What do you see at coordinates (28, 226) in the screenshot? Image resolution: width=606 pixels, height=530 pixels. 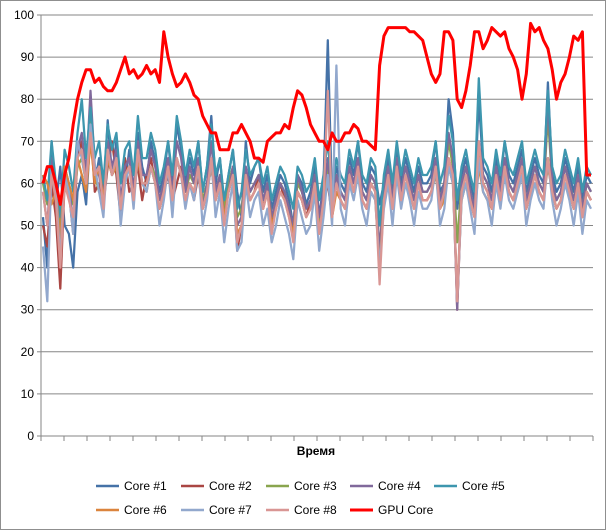 I see `y-tick-label: 50` at bounding box center [28, 226].